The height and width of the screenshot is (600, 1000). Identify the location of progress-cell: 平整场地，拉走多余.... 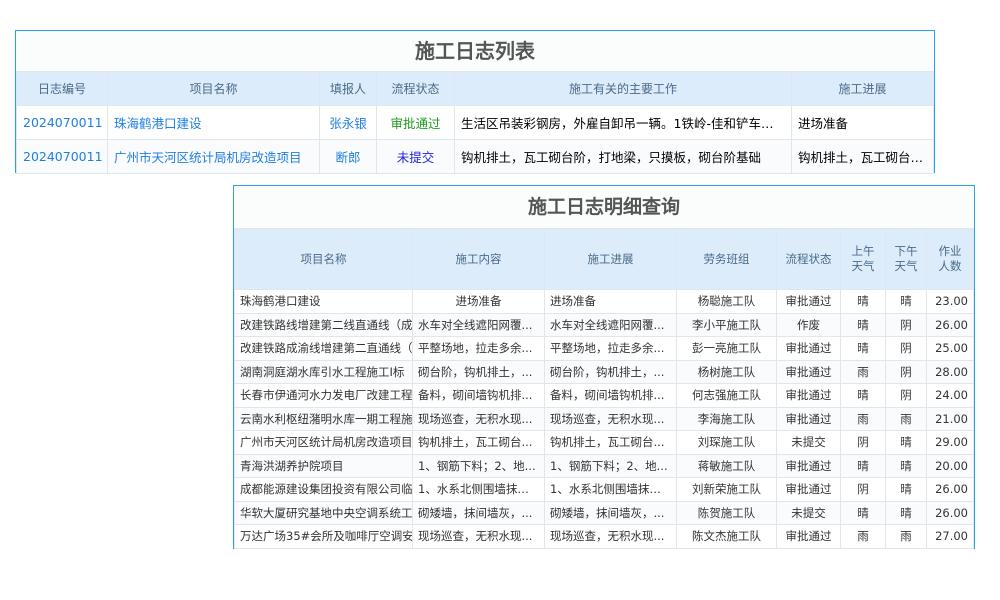
(610, 348).